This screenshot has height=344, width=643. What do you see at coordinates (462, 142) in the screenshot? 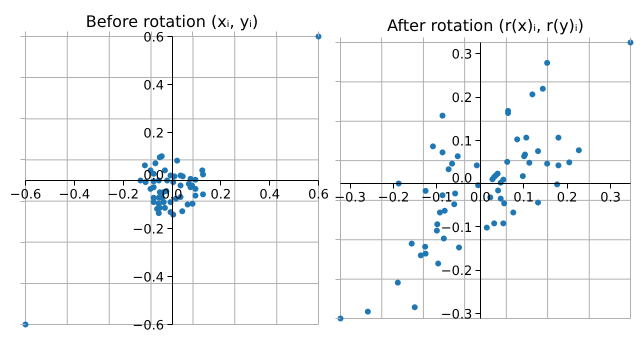
I see `y-tick-label: 0.1` at bounding box center [462, 142].